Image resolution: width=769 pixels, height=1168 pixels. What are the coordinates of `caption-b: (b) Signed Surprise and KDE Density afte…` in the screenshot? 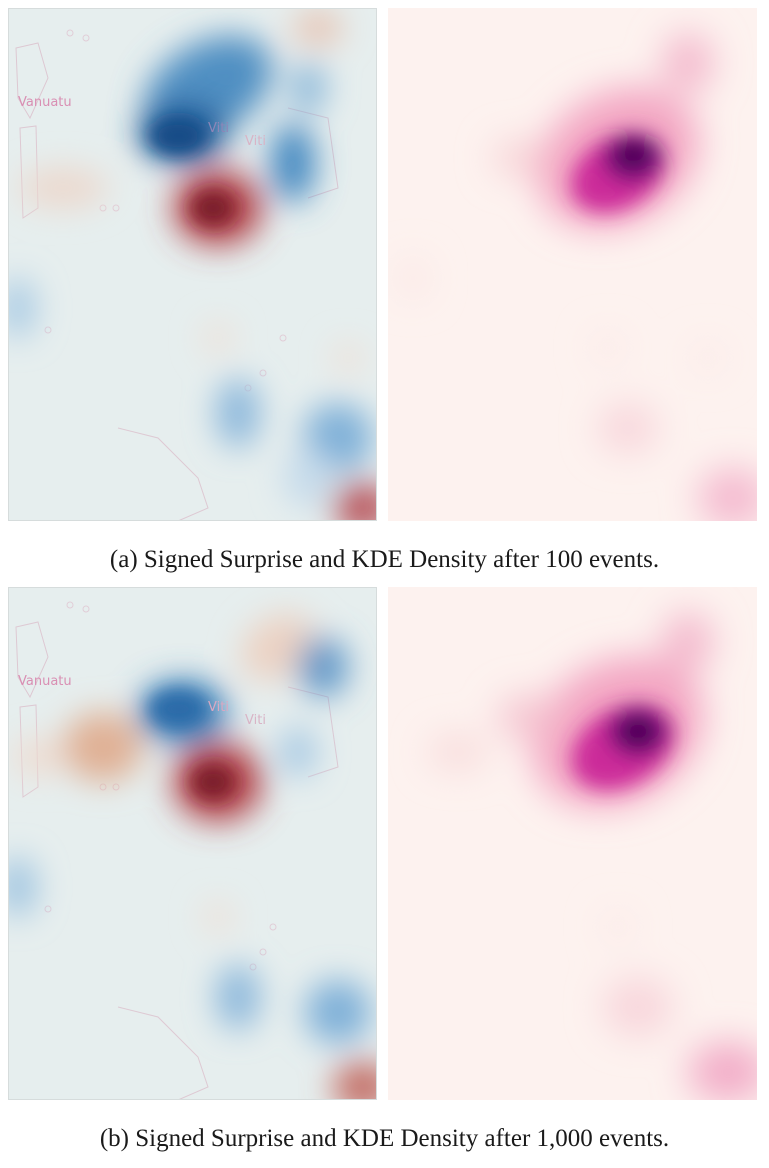 It's located at (384, 1138).